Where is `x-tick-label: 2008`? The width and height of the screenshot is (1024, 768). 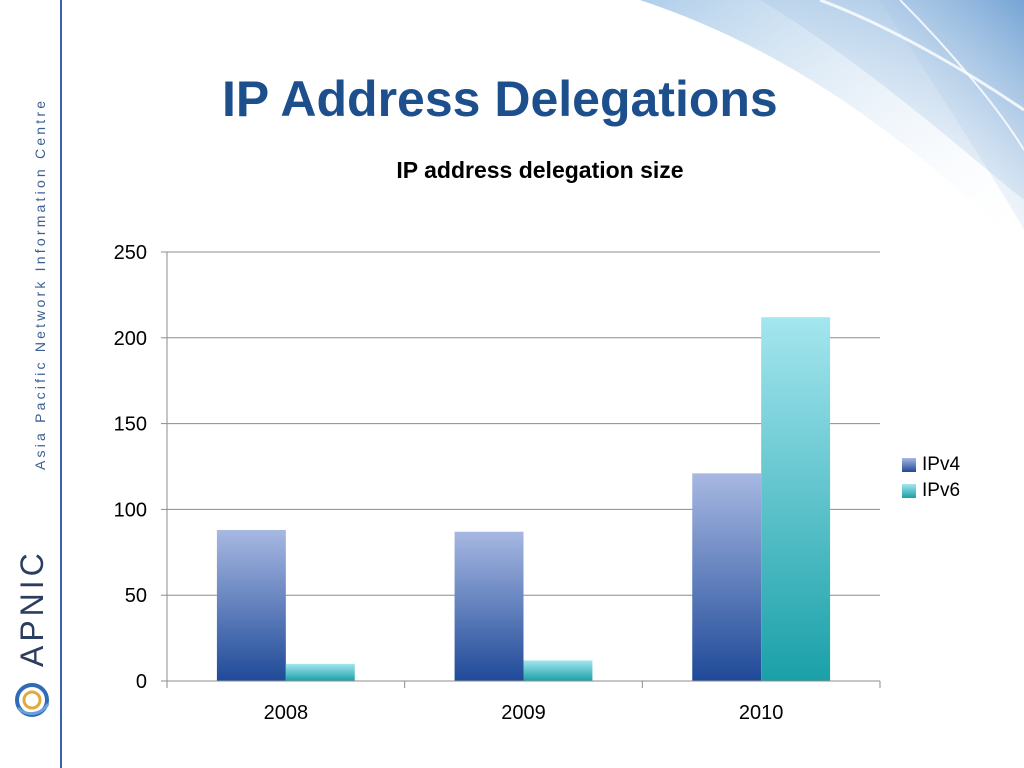
x-tick-label: 2008 is located at coordinates (286, 713).